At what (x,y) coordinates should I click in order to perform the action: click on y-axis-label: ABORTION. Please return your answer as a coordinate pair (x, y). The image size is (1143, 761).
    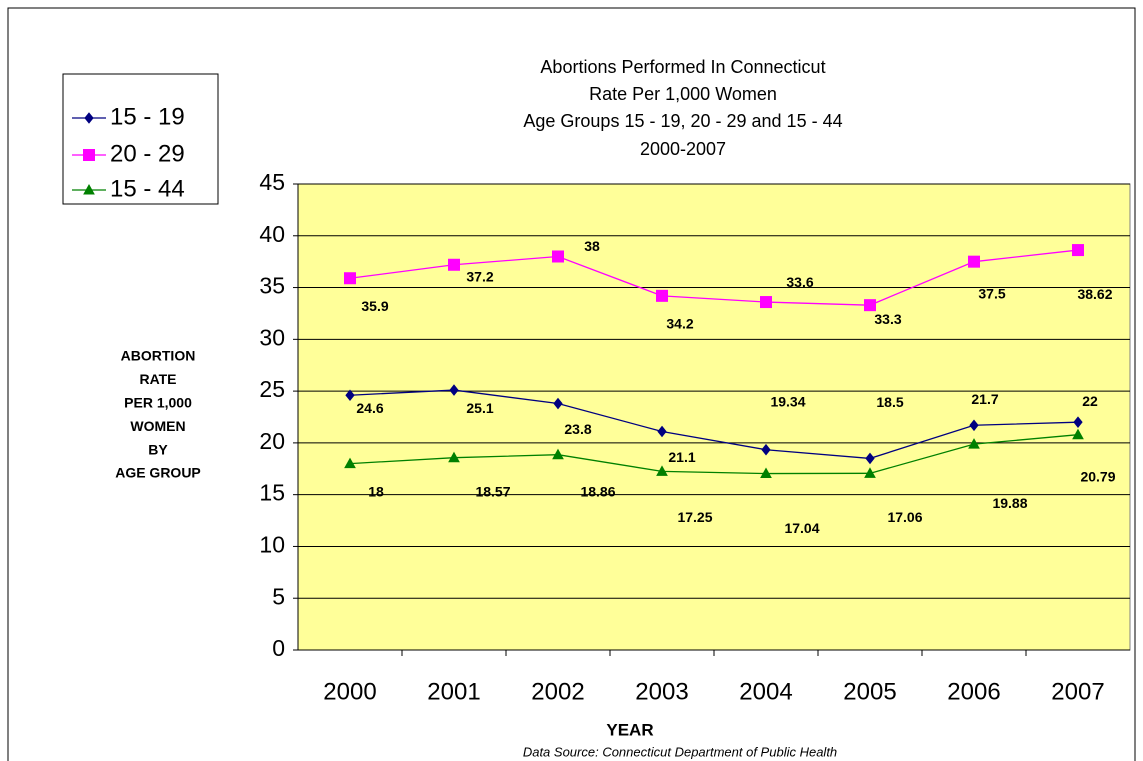
    Looking at the image, I should click on (158, 356).